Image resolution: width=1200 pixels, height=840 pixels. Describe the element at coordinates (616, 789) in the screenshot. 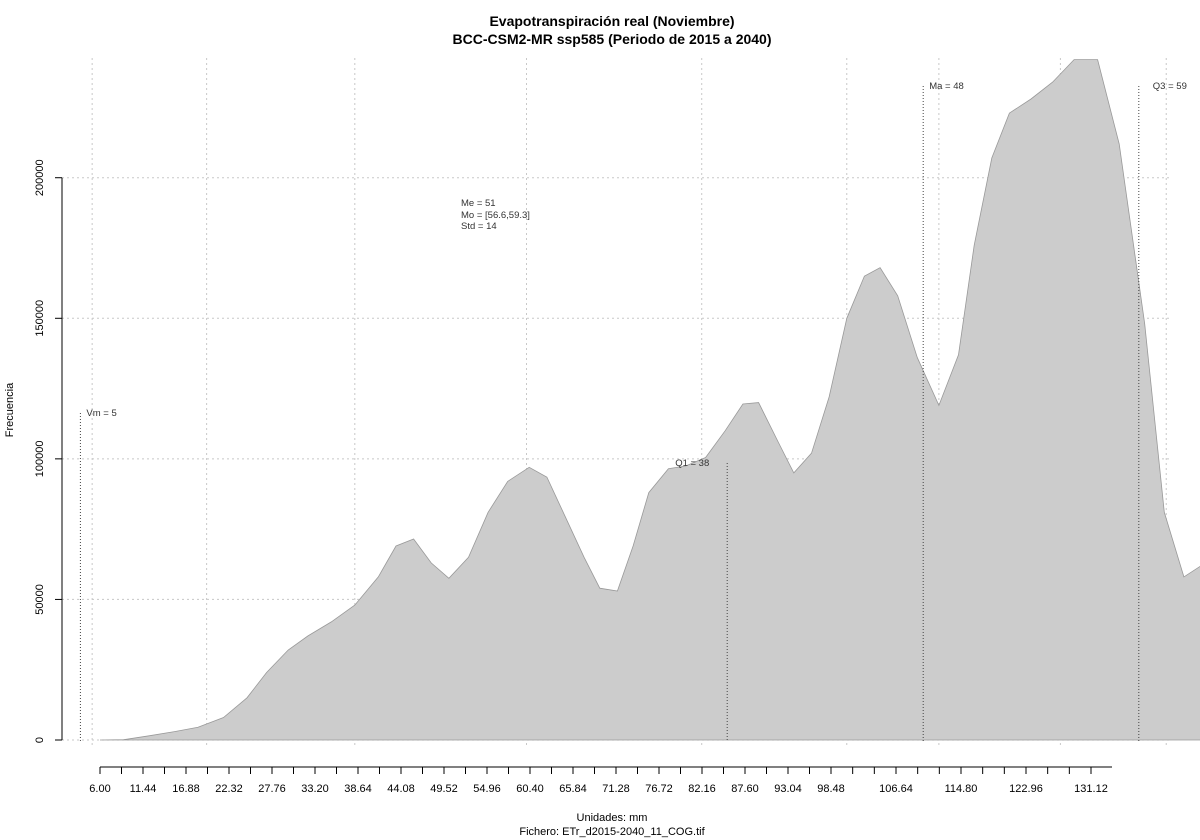

I see `x-tick-label: 71.28` at that location.